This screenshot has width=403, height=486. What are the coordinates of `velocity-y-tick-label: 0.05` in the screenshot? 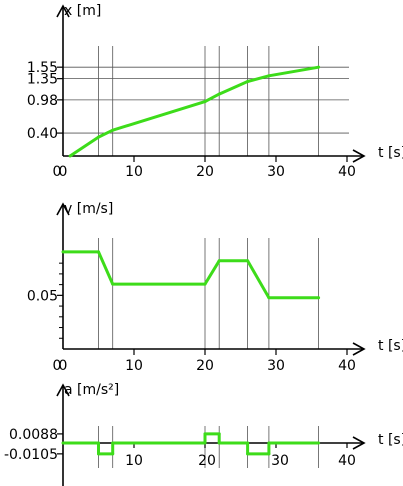 It's located at (42, 296).